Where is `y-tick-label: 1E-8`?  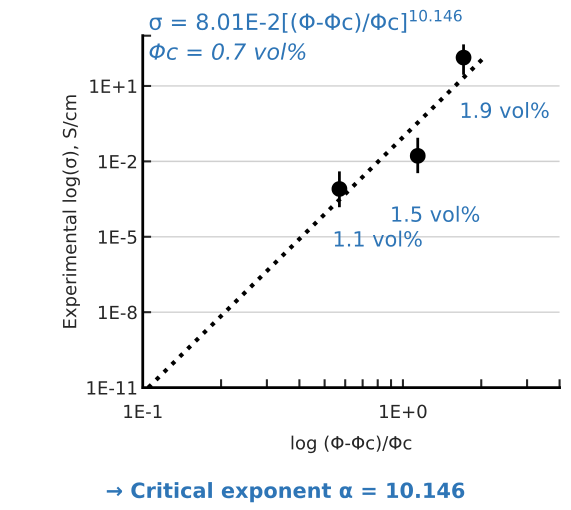
y-tick-label: 1E-8 is located at coordinates (117, 313).